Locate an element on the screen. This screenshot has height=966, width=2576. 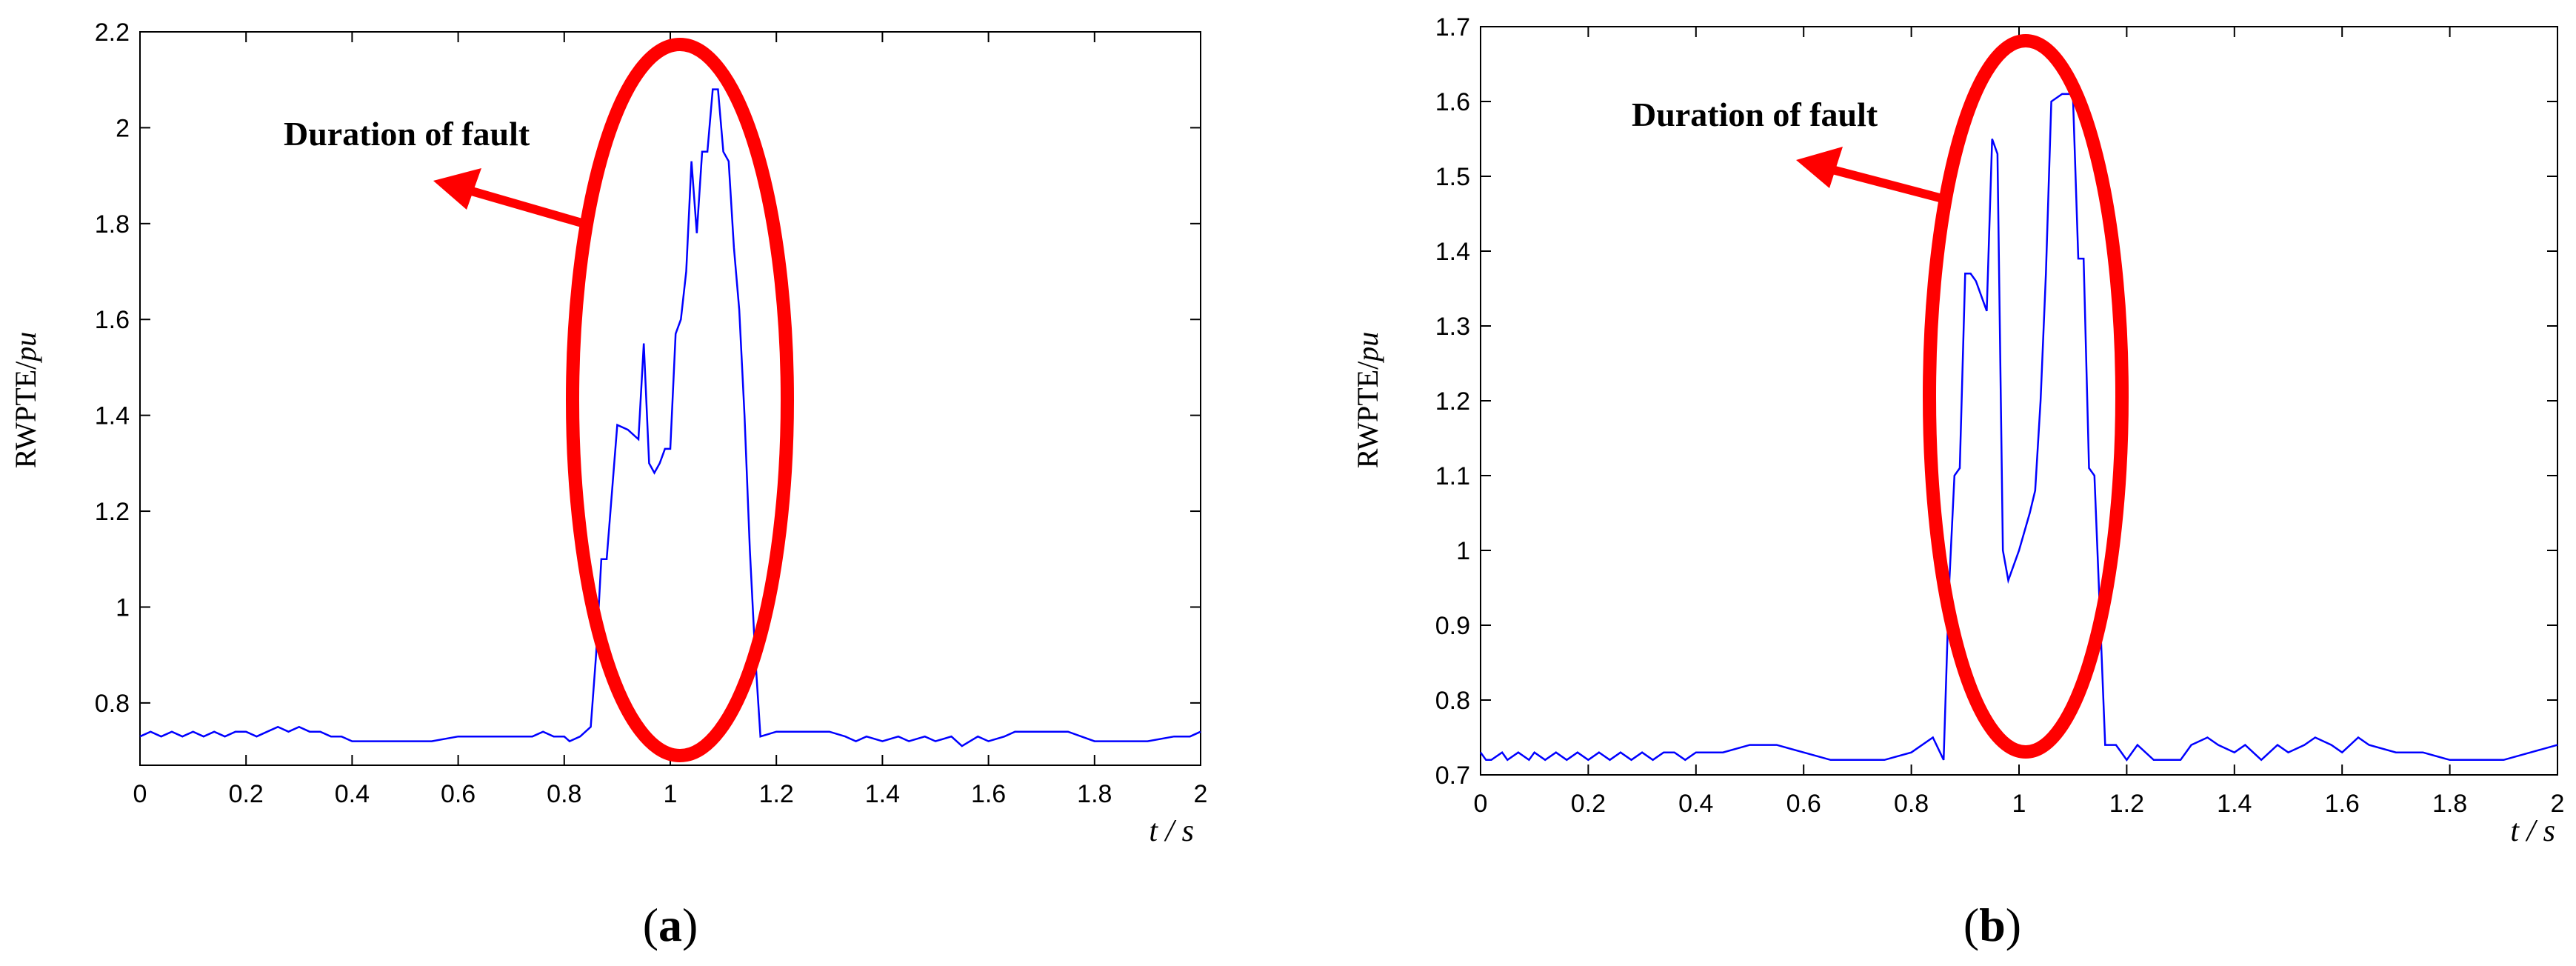
x-tick-label-b: 2 is located at coordinates (2558, 804).